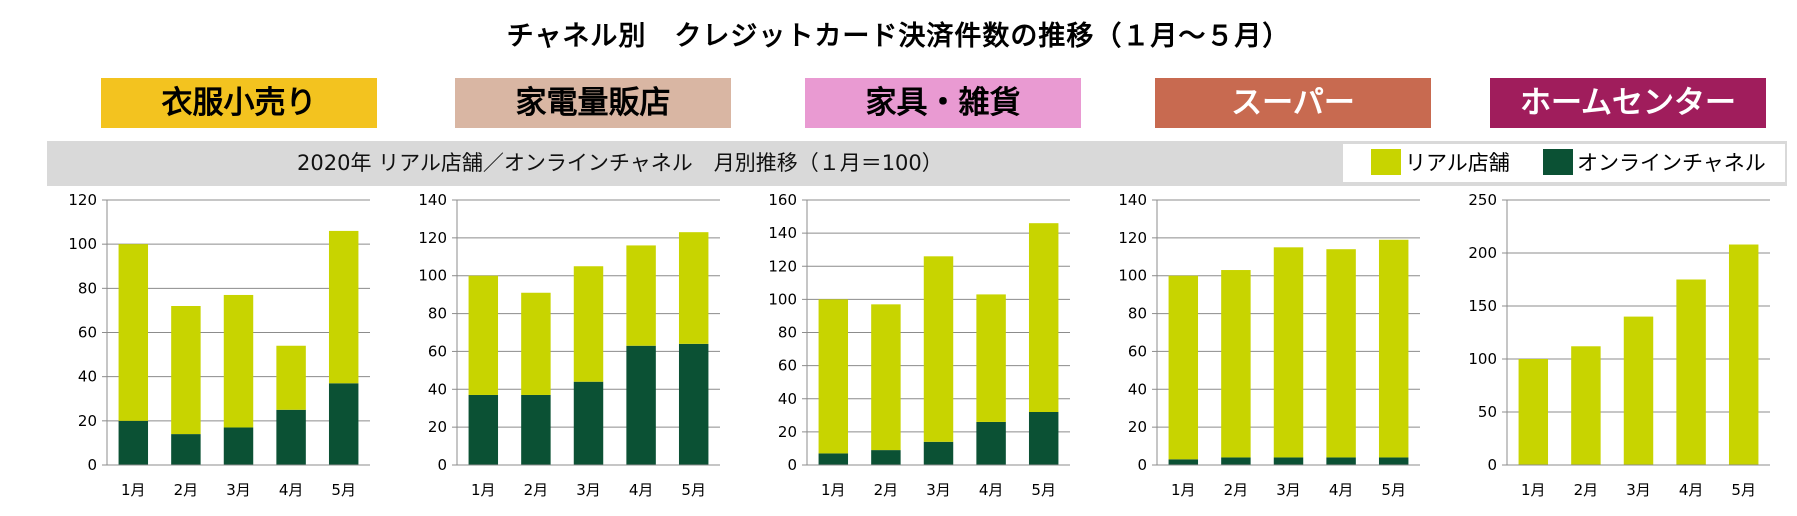 The image size is (1797, 516). What do you see at coordinates (1671, 163) in the screenshot?
I see `legend-label-online: オンラインチャネル` at bounding box center [1671, 163].